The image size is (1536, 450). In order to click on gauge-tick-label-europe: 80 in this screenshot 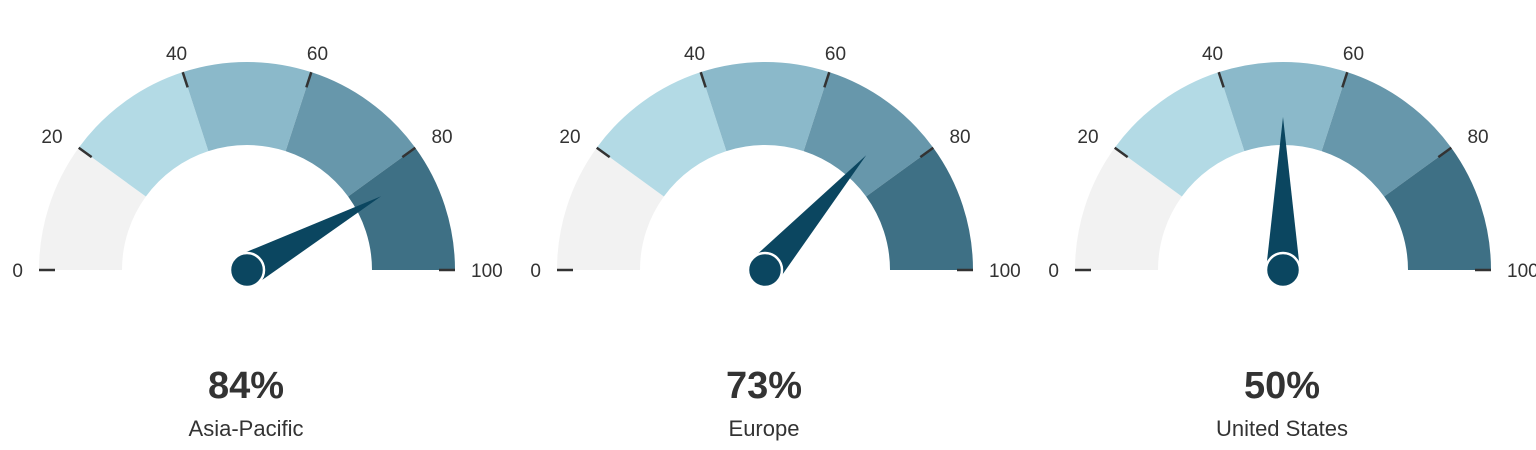, I will do `click(959, 137)`.